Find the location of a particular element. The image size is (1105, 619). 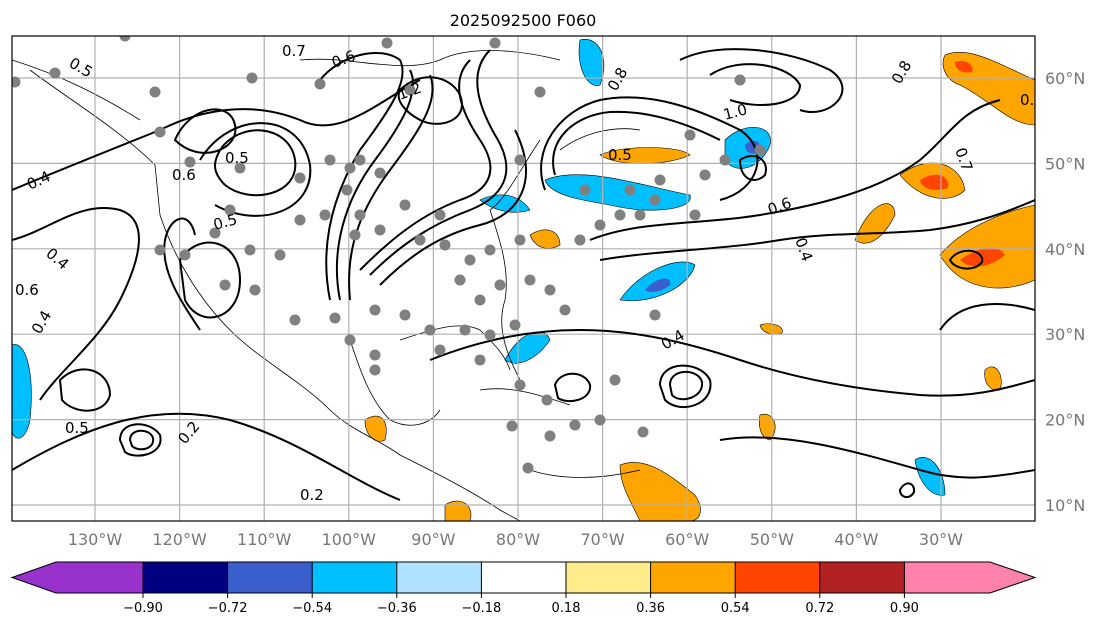

latitude-label: 20°N is located at coordinates (1065, 420).